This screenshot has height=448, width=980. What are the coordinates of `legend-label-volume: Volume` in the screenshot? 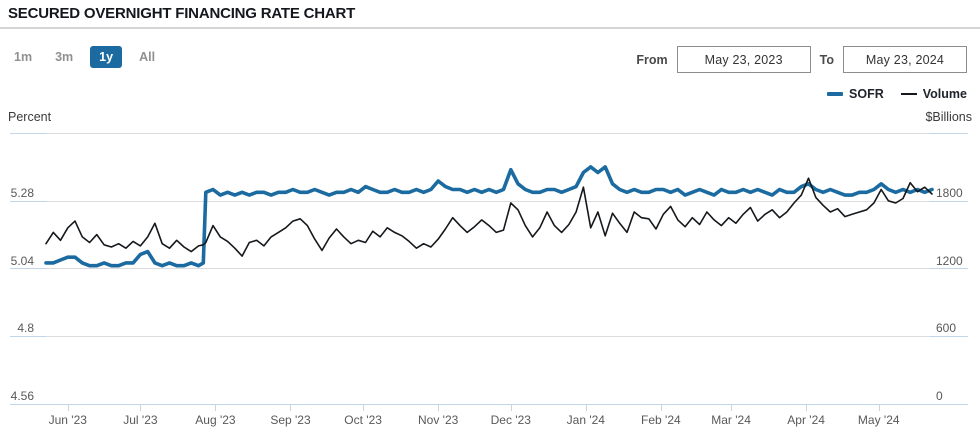 It's located at (944, 94).